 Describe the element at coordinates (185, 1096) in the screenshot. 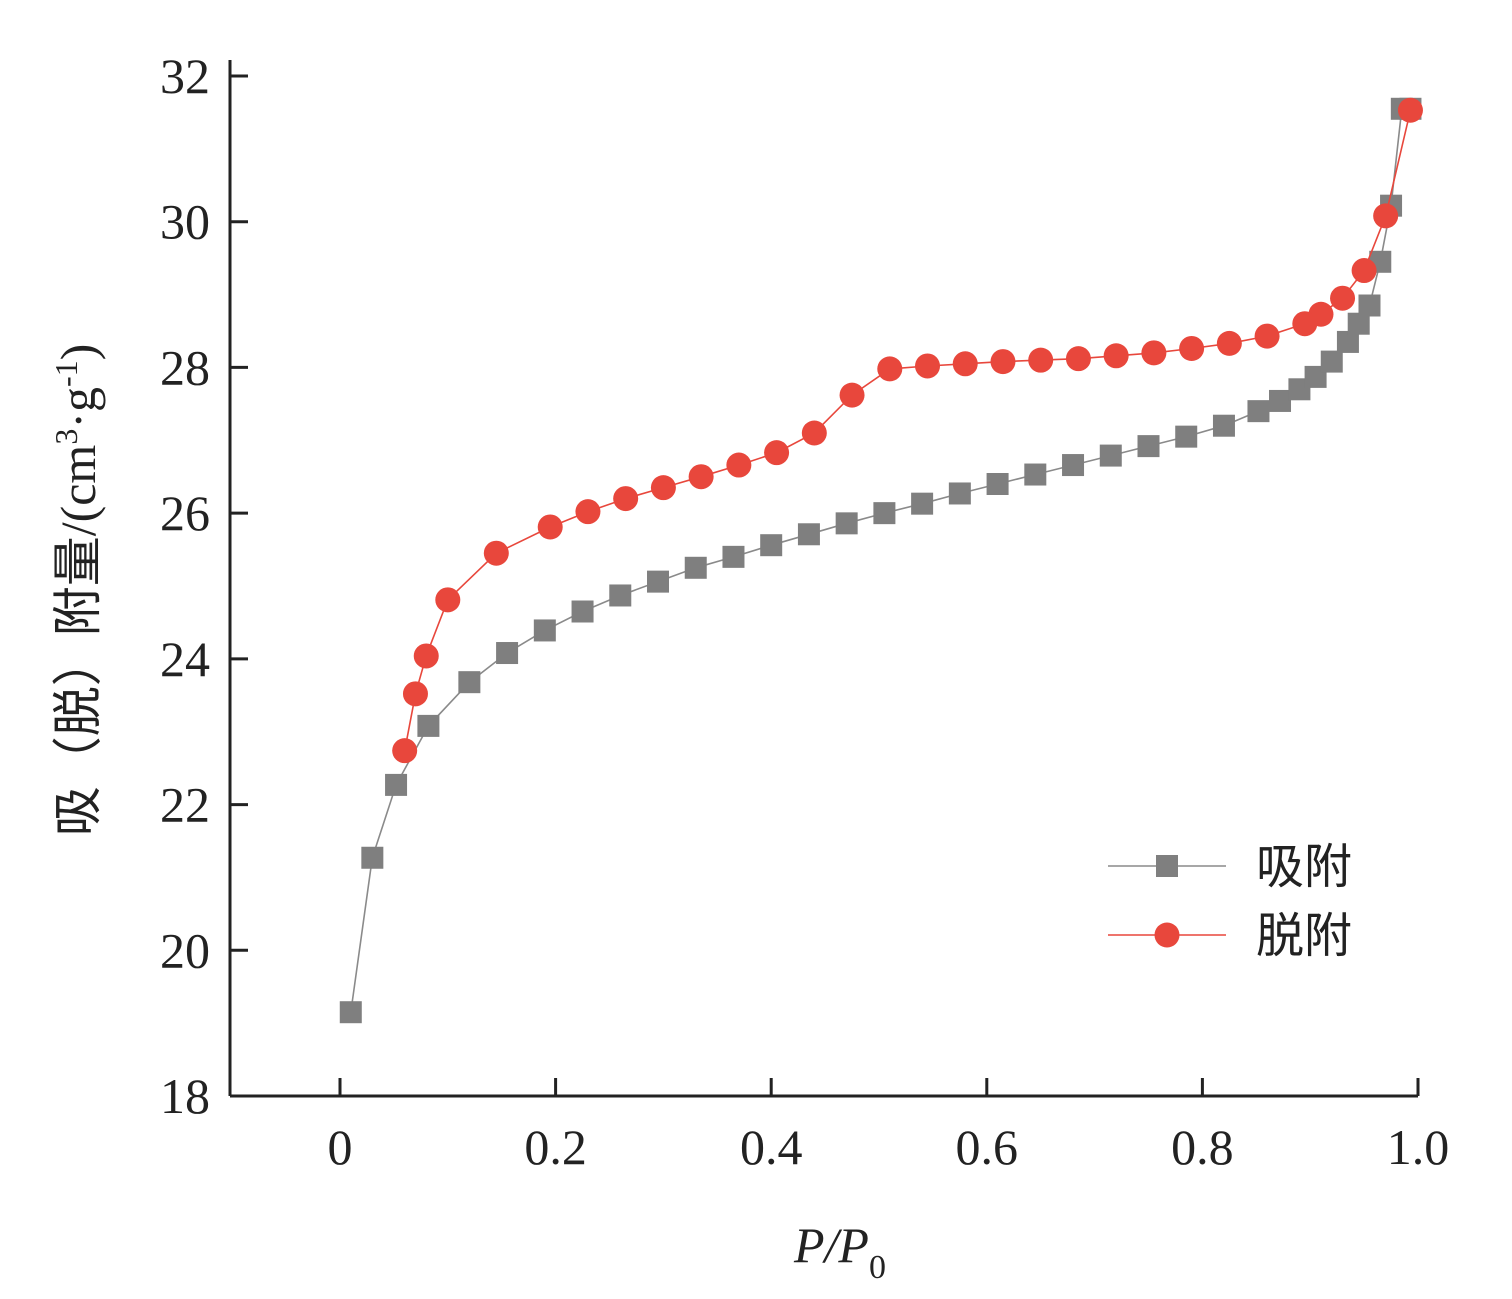

I see `y-tick-label: 18` at that location.